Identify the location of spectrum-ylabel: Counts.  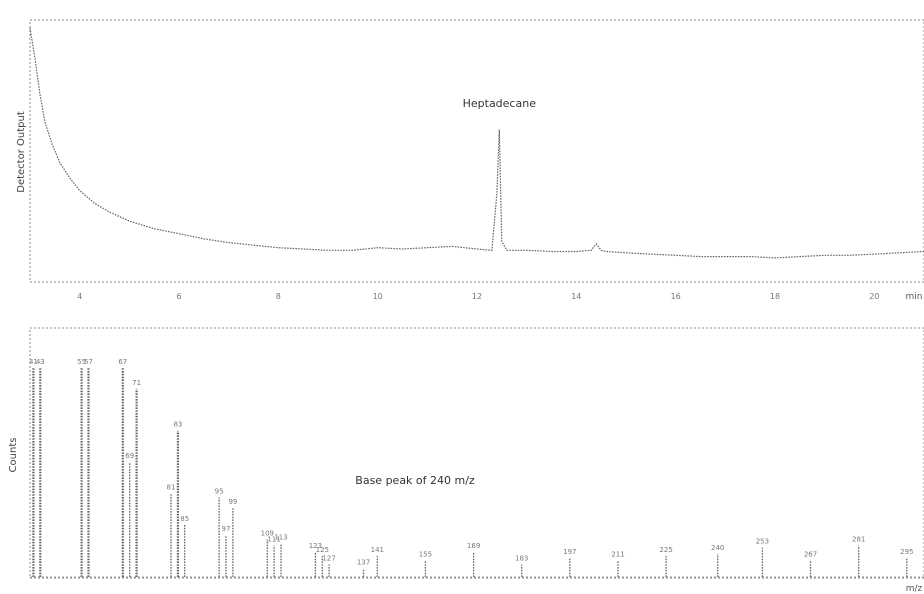
(13, 455).